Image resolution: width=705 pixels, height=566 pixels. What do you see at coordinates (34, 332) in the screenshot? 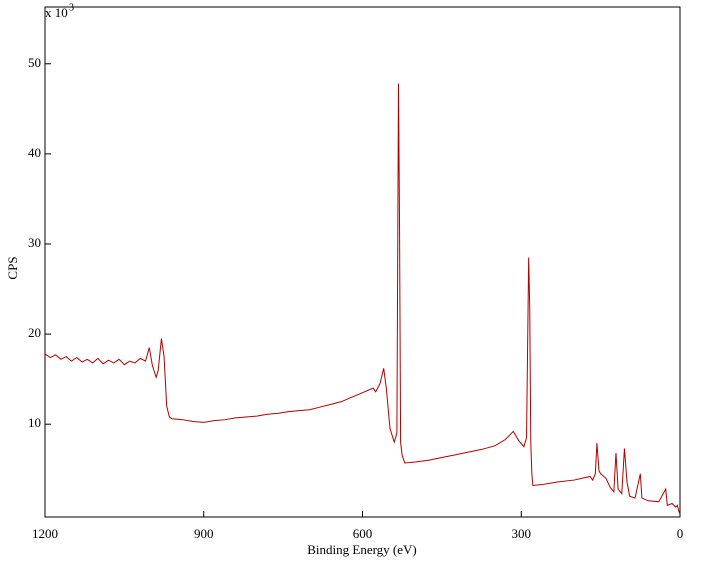
I see `y-tick-label: 20` at bounding box center [34, 332].